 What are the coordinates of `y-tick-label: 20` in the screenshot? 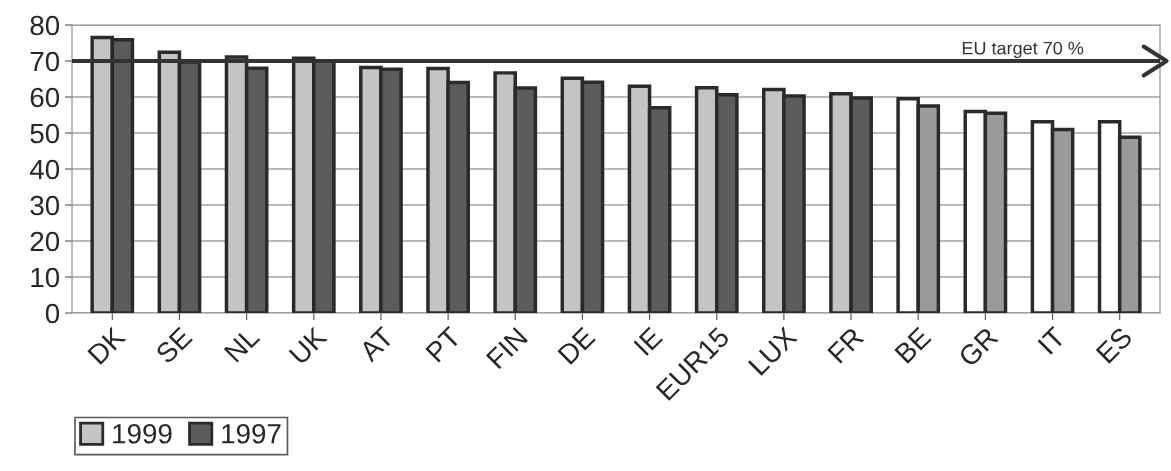 It's located at (45, 241).